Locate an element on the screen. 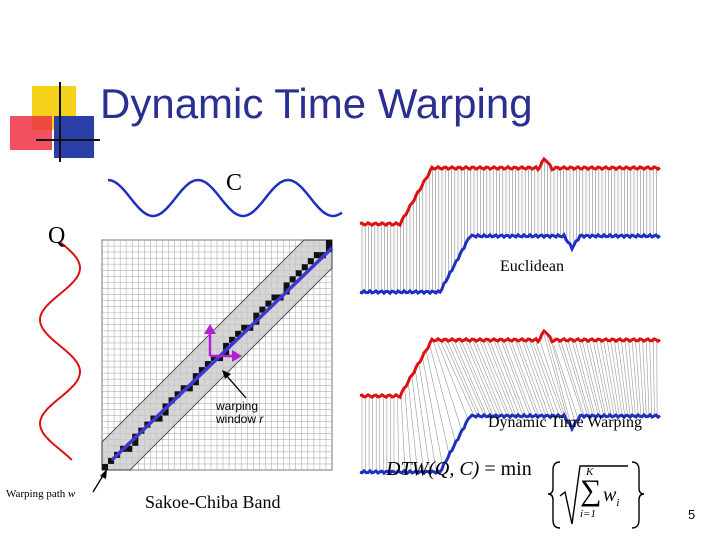 Image resolution: width=720 pixels, height=540 pixels. dtw-blue-series is located at coordinates (510, 444).